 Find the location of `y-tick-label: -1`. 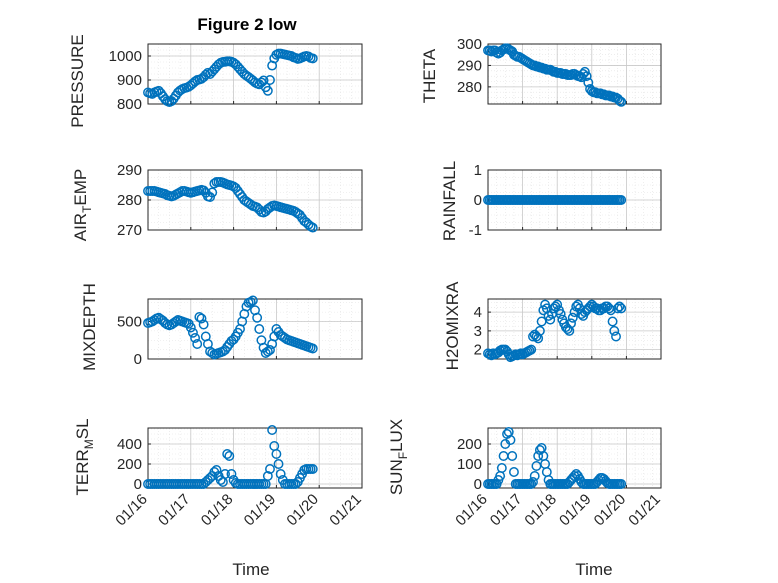

y-tick-label: -1 is located at coordinates (475, 230).